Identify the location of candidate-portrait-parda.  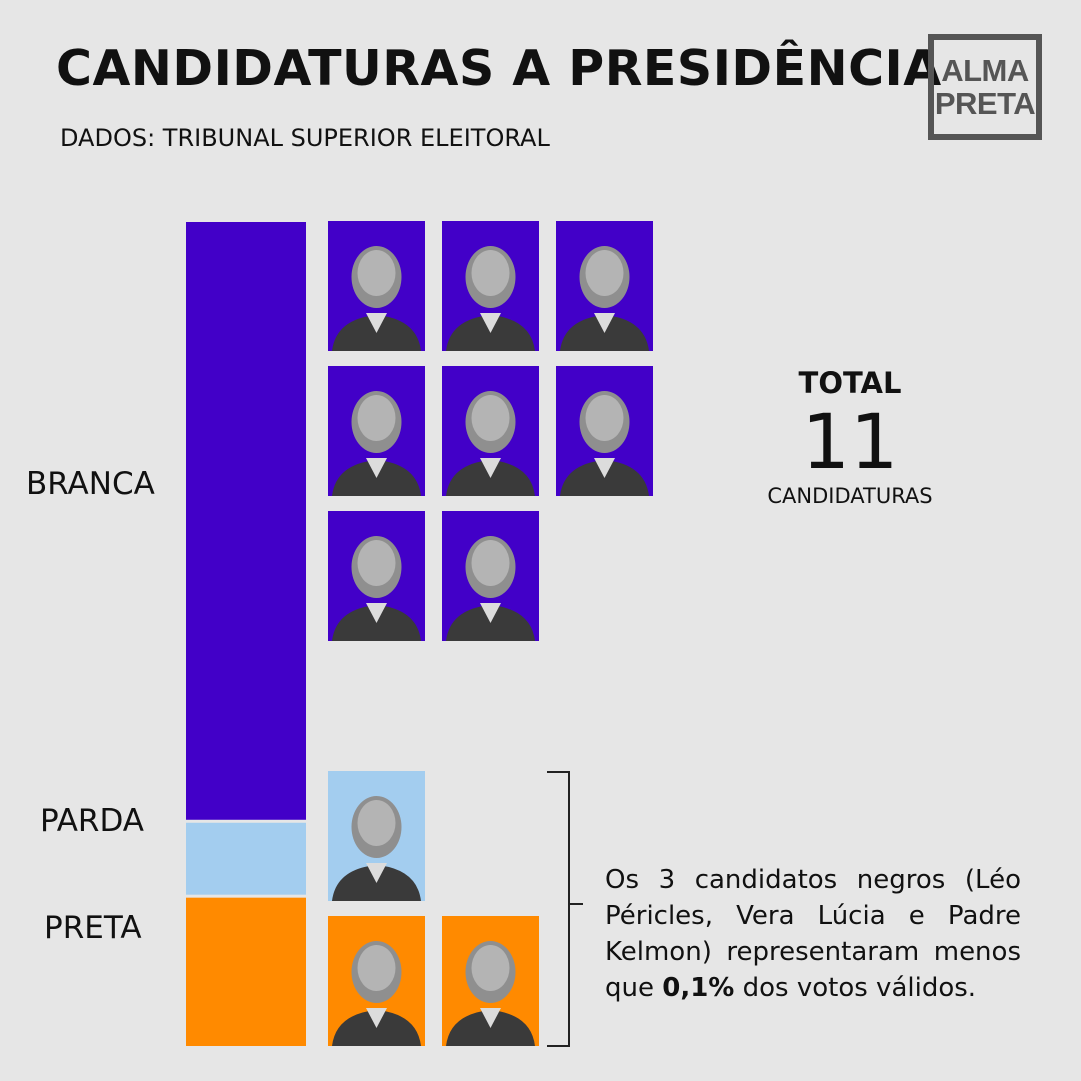
(376, 836).